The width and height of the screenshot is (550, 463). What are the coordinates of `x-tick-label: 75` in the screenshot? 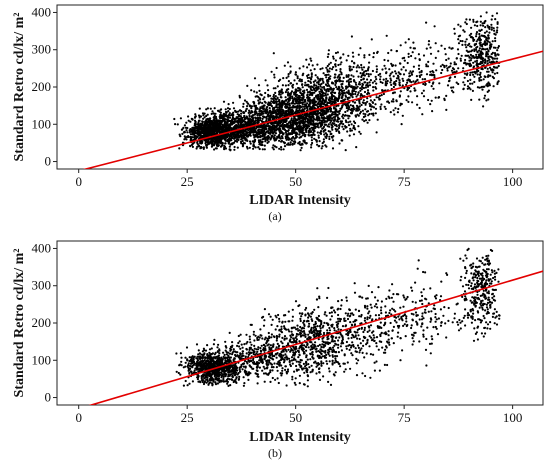 It's located at (404, 181).